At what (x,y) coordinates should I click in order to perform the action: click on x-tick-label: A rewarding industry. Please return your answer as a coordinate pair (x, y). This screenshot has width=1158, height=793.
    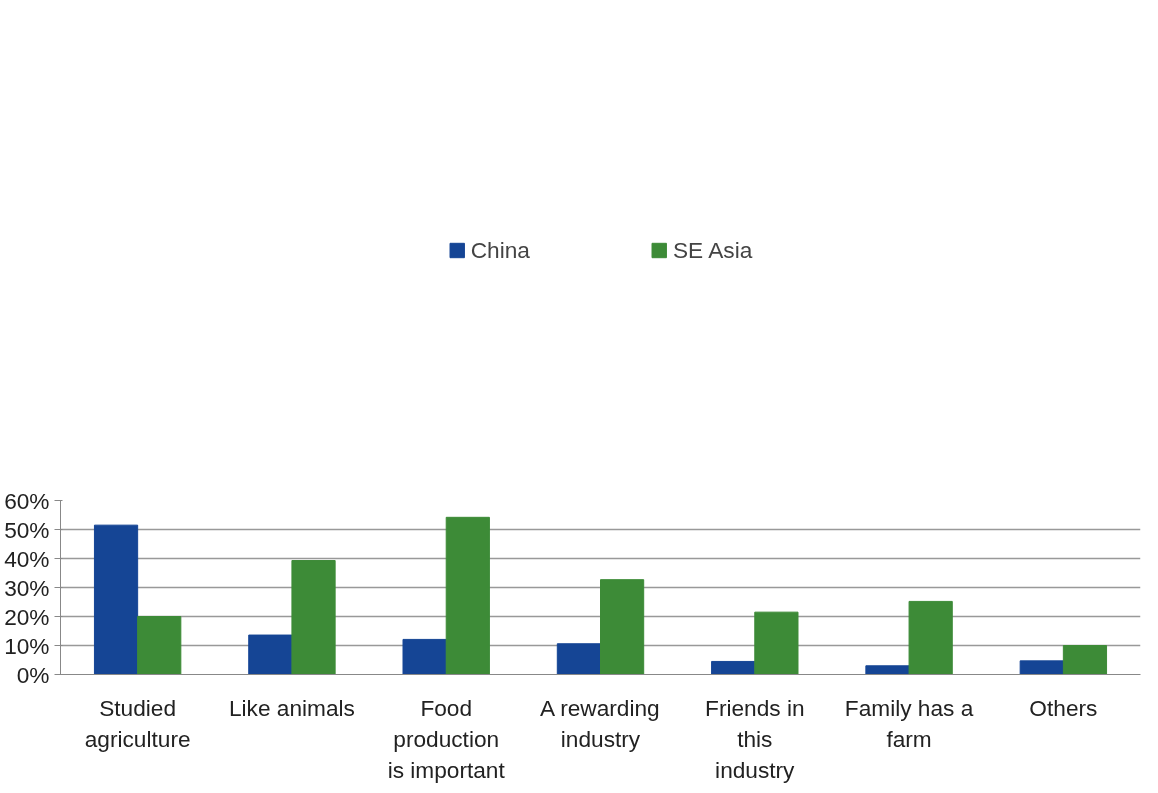
    Looking at the image, I should click on (600, 723).